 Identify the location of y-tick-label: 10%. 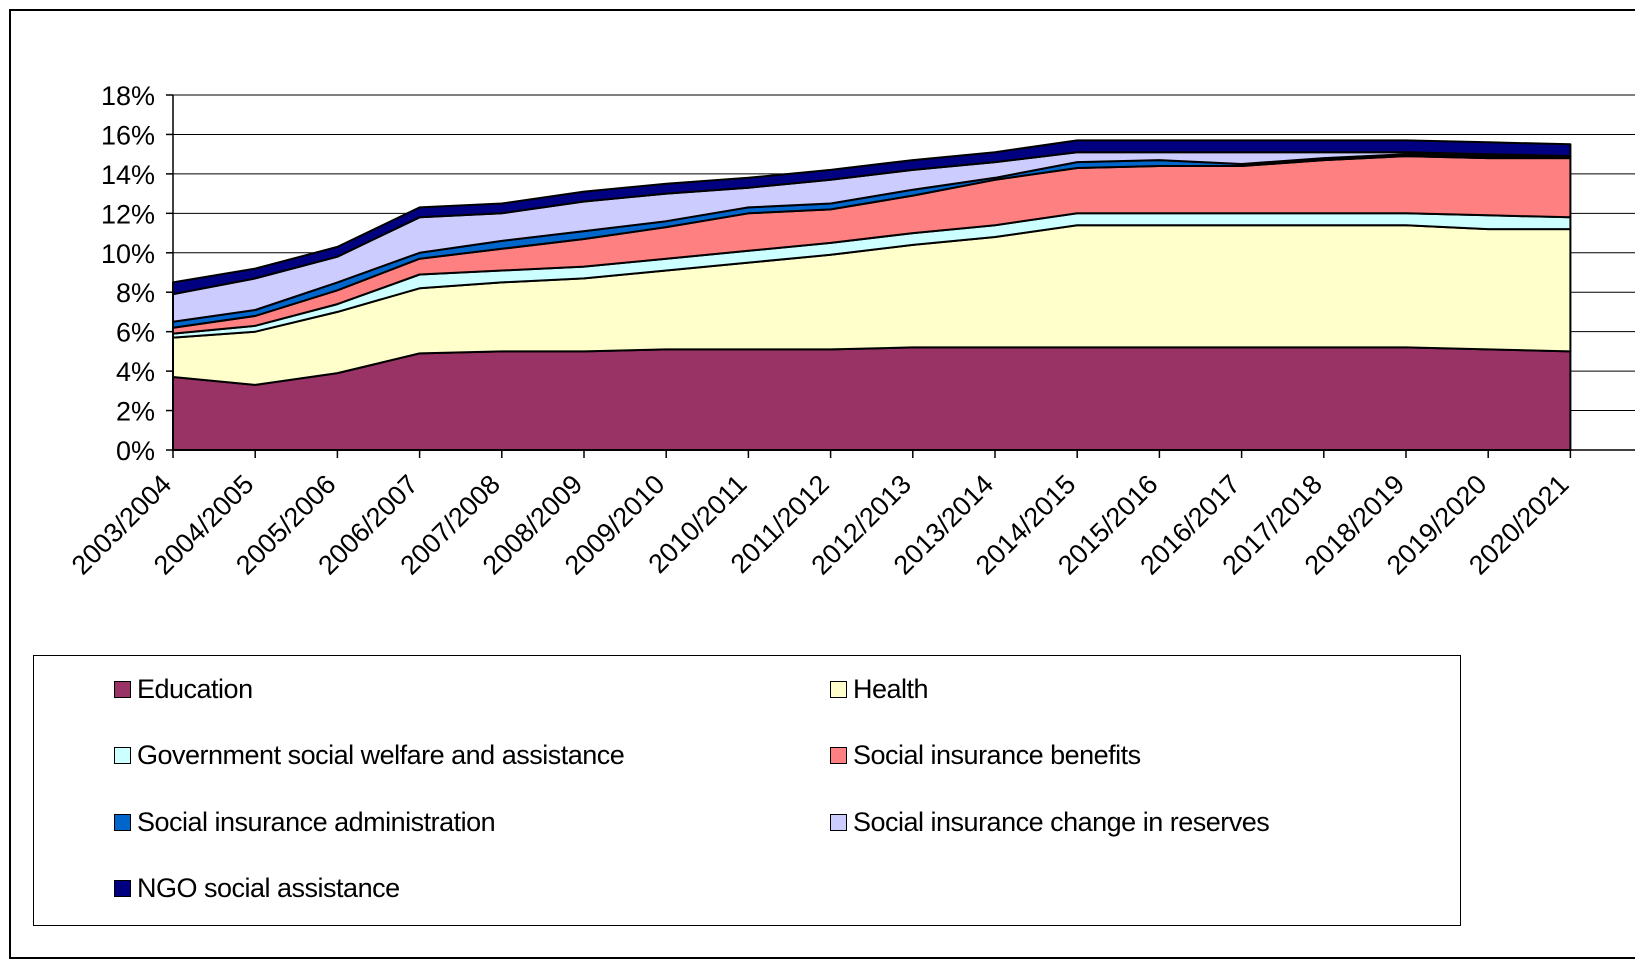
(128, 254).